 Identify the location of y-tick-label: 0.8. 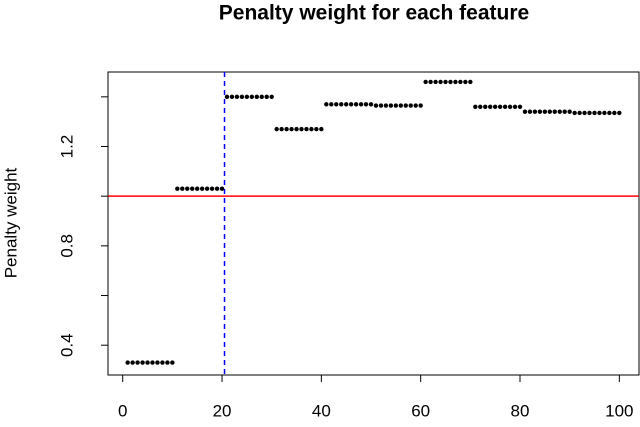
(66, 246).